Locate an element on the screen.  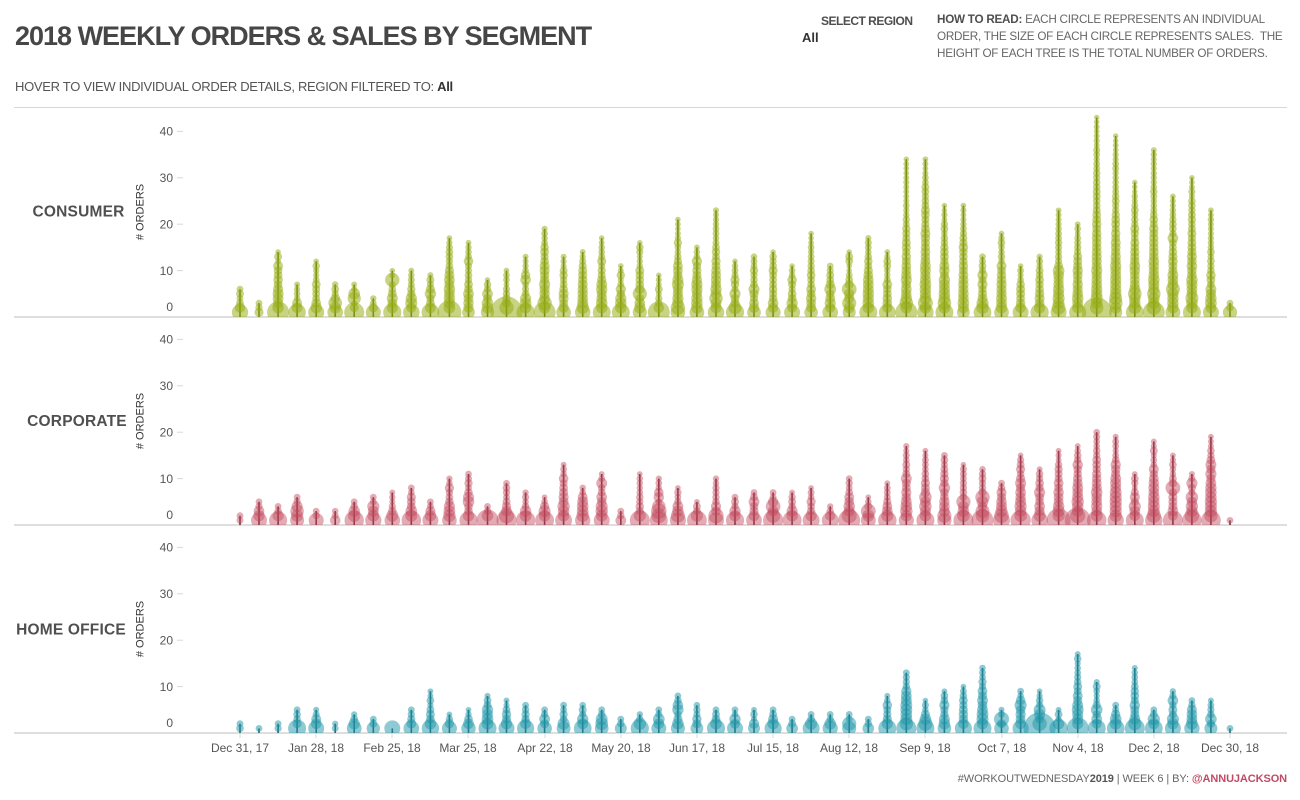
svg-text: Oct 7, 18 is located at coordinates (1002, 748).